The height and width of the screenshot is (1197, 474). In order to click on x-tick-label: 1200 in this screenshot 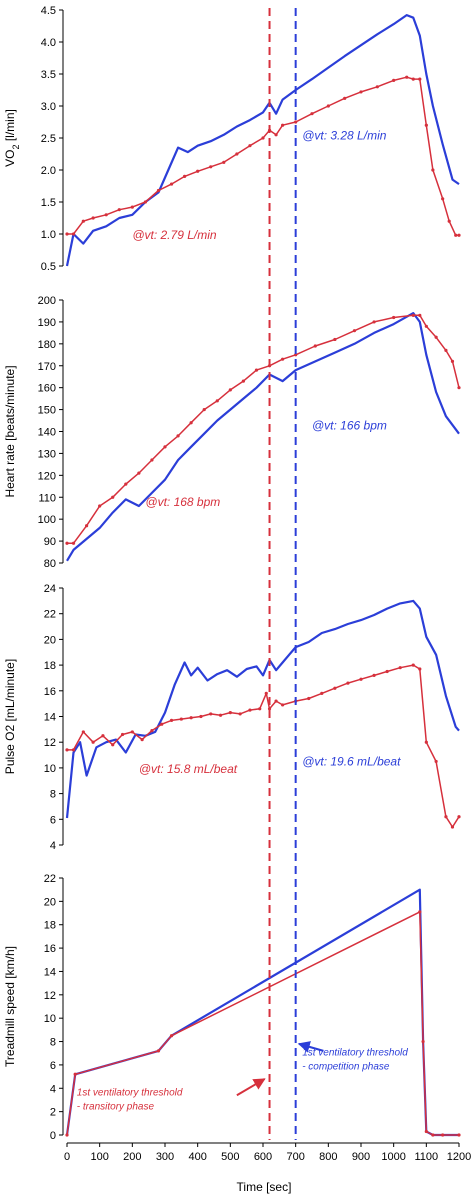, I will do `click(459, 1157)`.